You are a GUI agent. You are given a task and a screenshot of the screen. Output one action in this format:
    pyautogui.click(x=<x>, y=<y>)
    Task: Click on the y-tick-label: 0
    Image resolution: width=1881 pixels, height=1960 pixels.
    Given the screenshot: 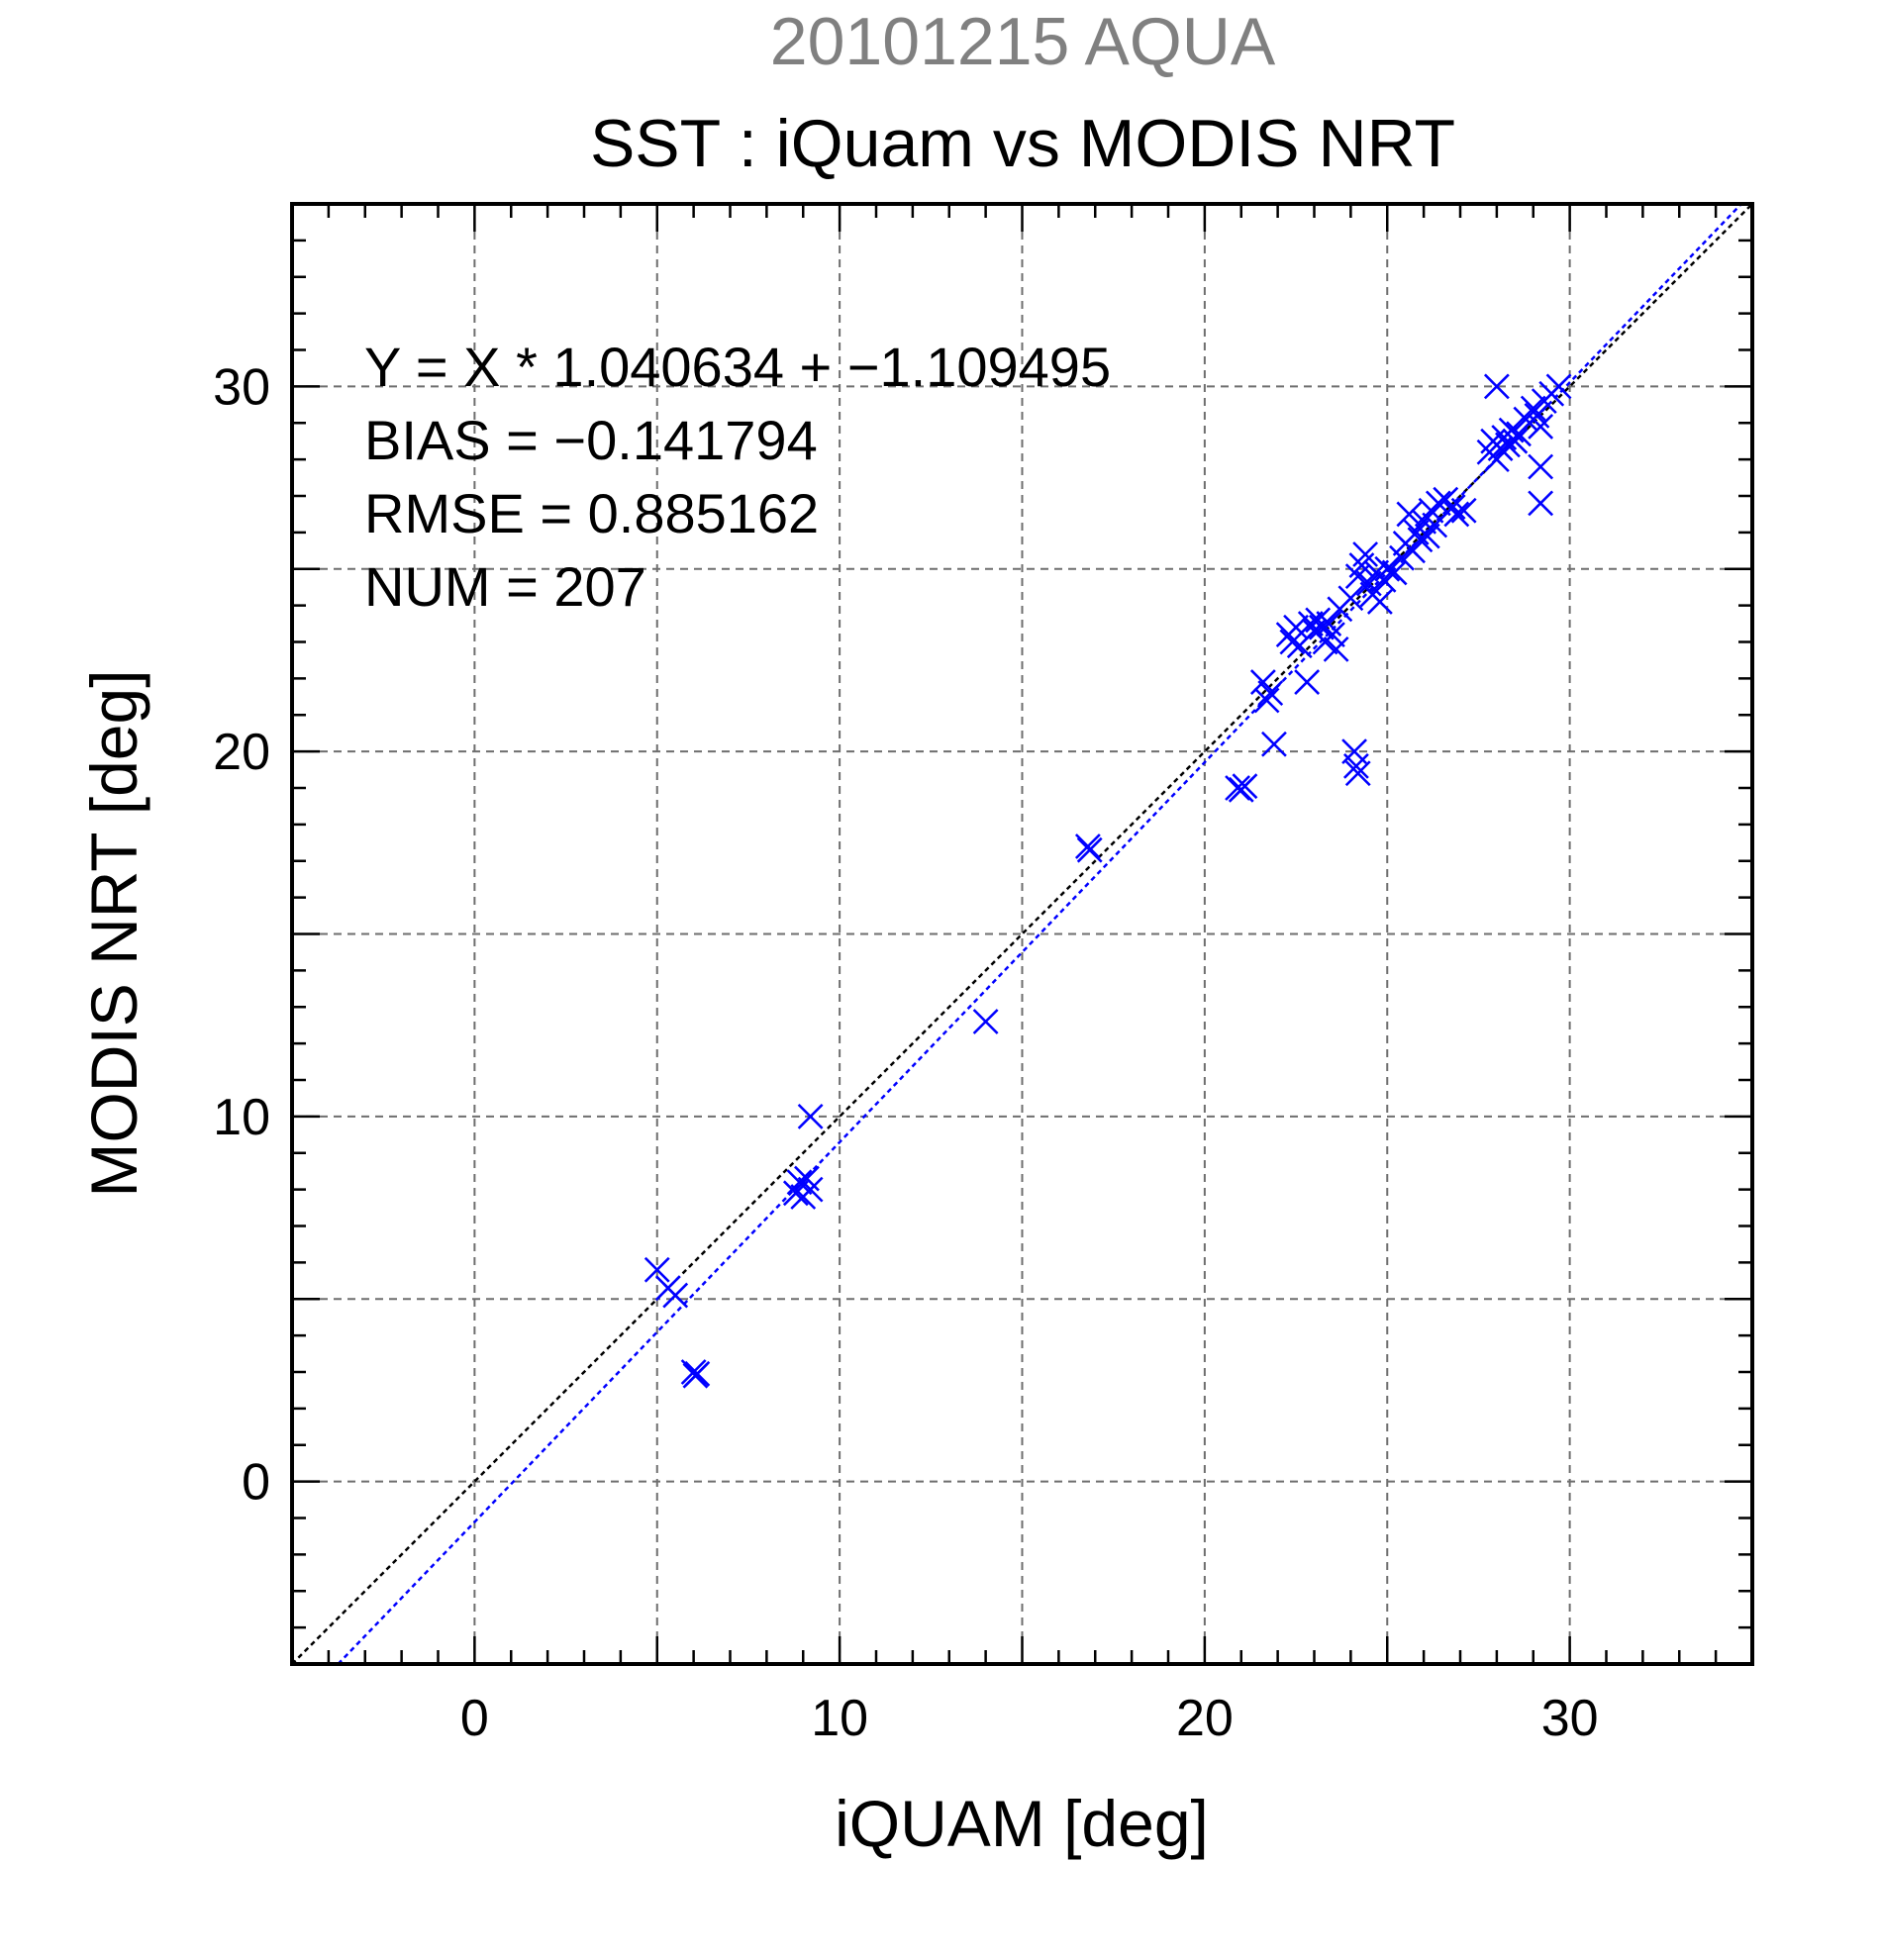 What is the action you would take?
    pyautogui.click(x=256, y=1483)
    